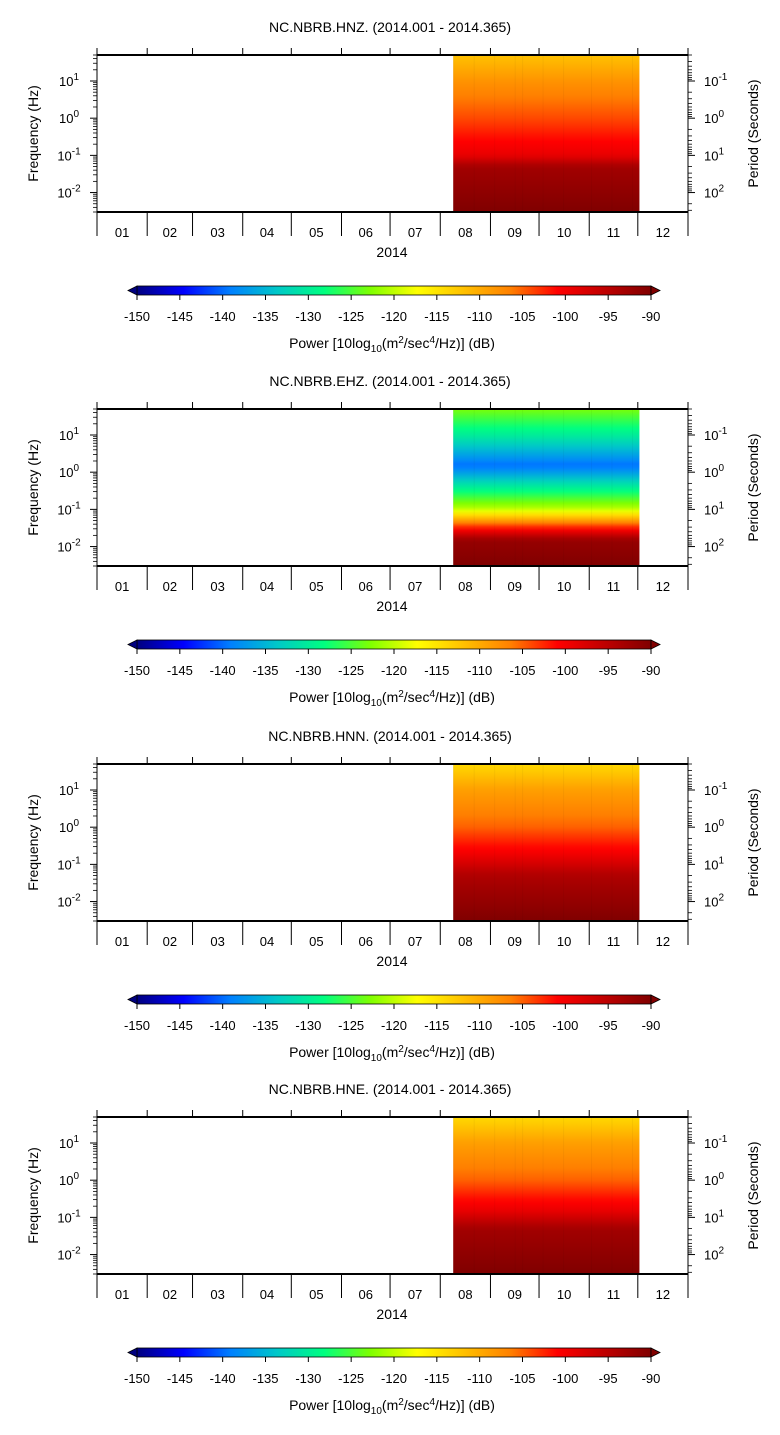 The image size is (780, 1435). What do you see at coordinates (716, 80) in the screenshot?
I see `y2-tick-label: 10⁻¹` at bounding box center [716, 80].